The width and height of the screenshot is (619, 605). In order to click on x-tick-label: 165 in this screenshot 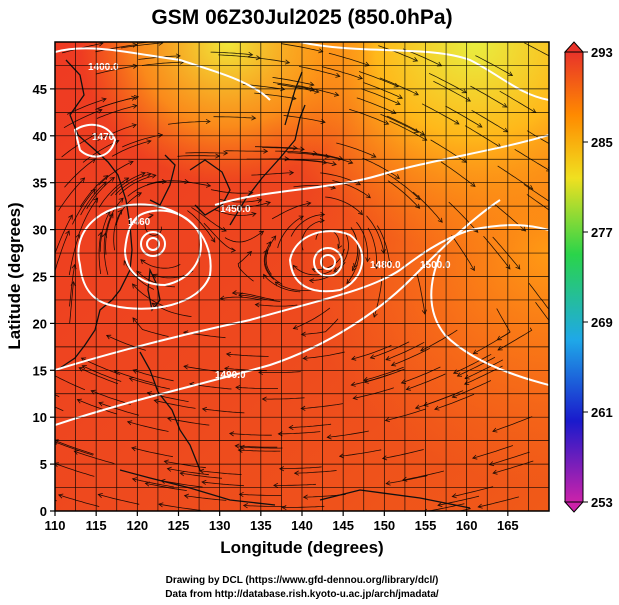, I will do `click(508, 525)`.